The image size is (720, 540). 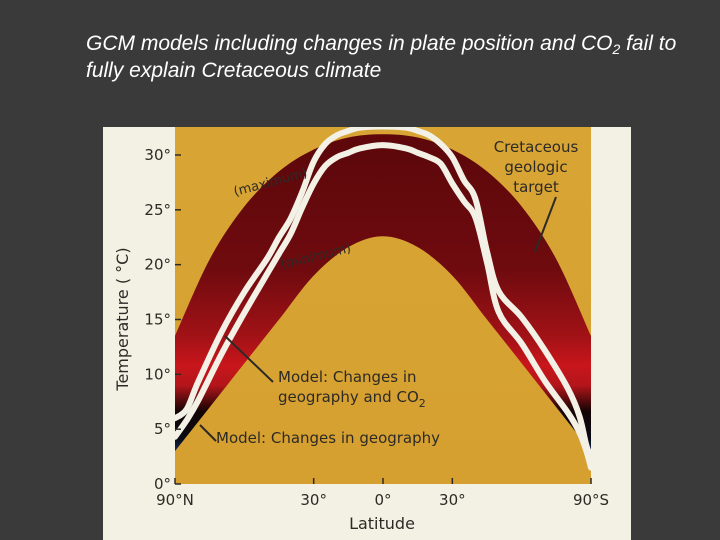 I want to click on target-label-line1: Cretaceous, so click(x=536, y=147).